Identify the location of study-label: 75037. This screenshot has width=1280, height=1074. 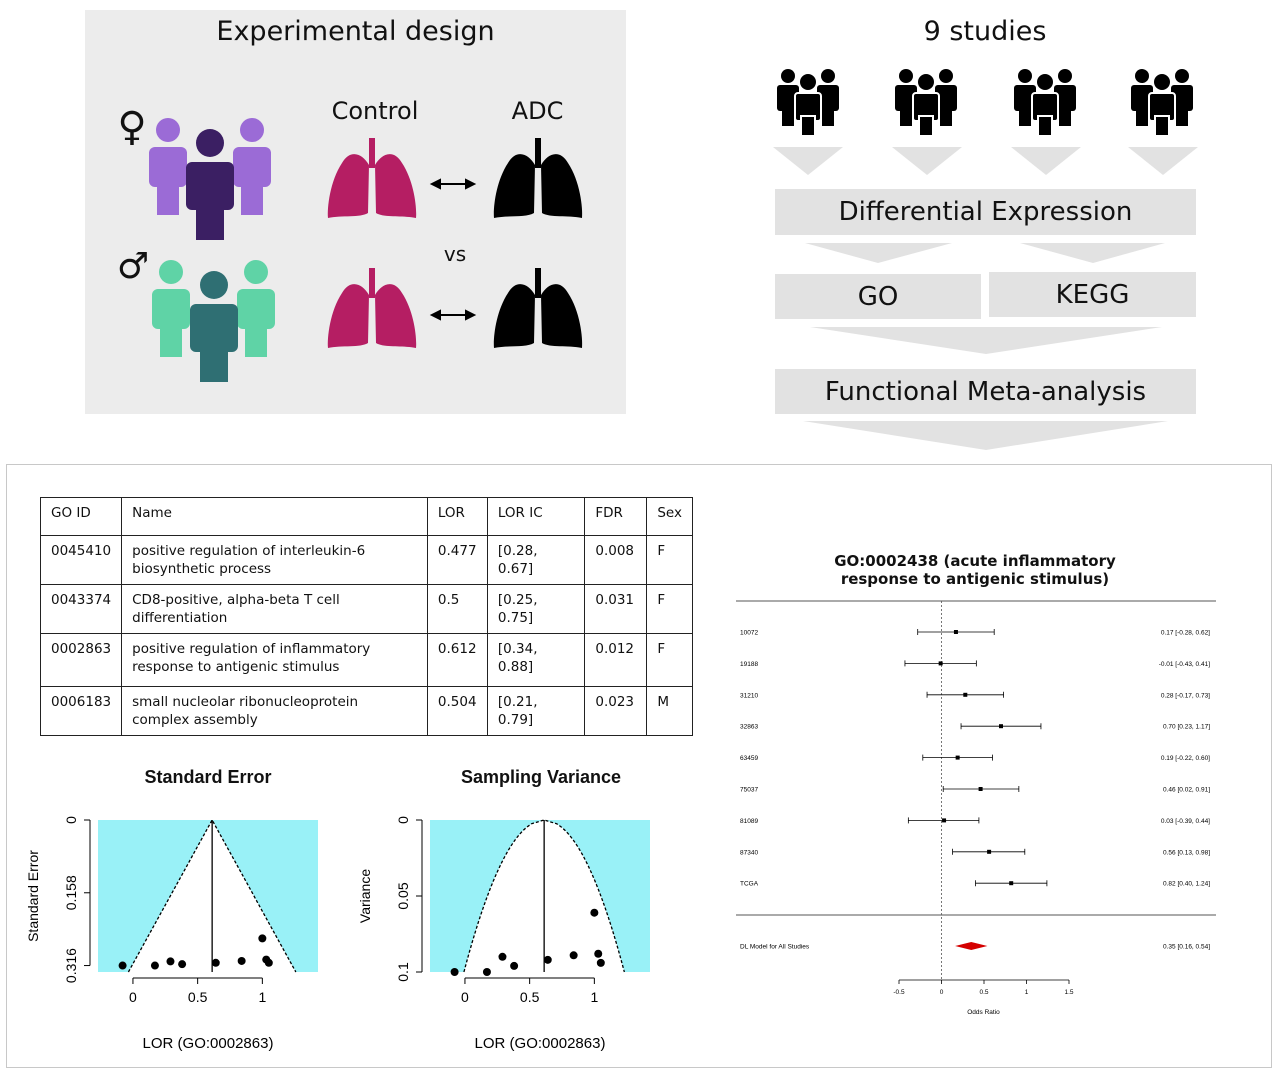
(749, 790).